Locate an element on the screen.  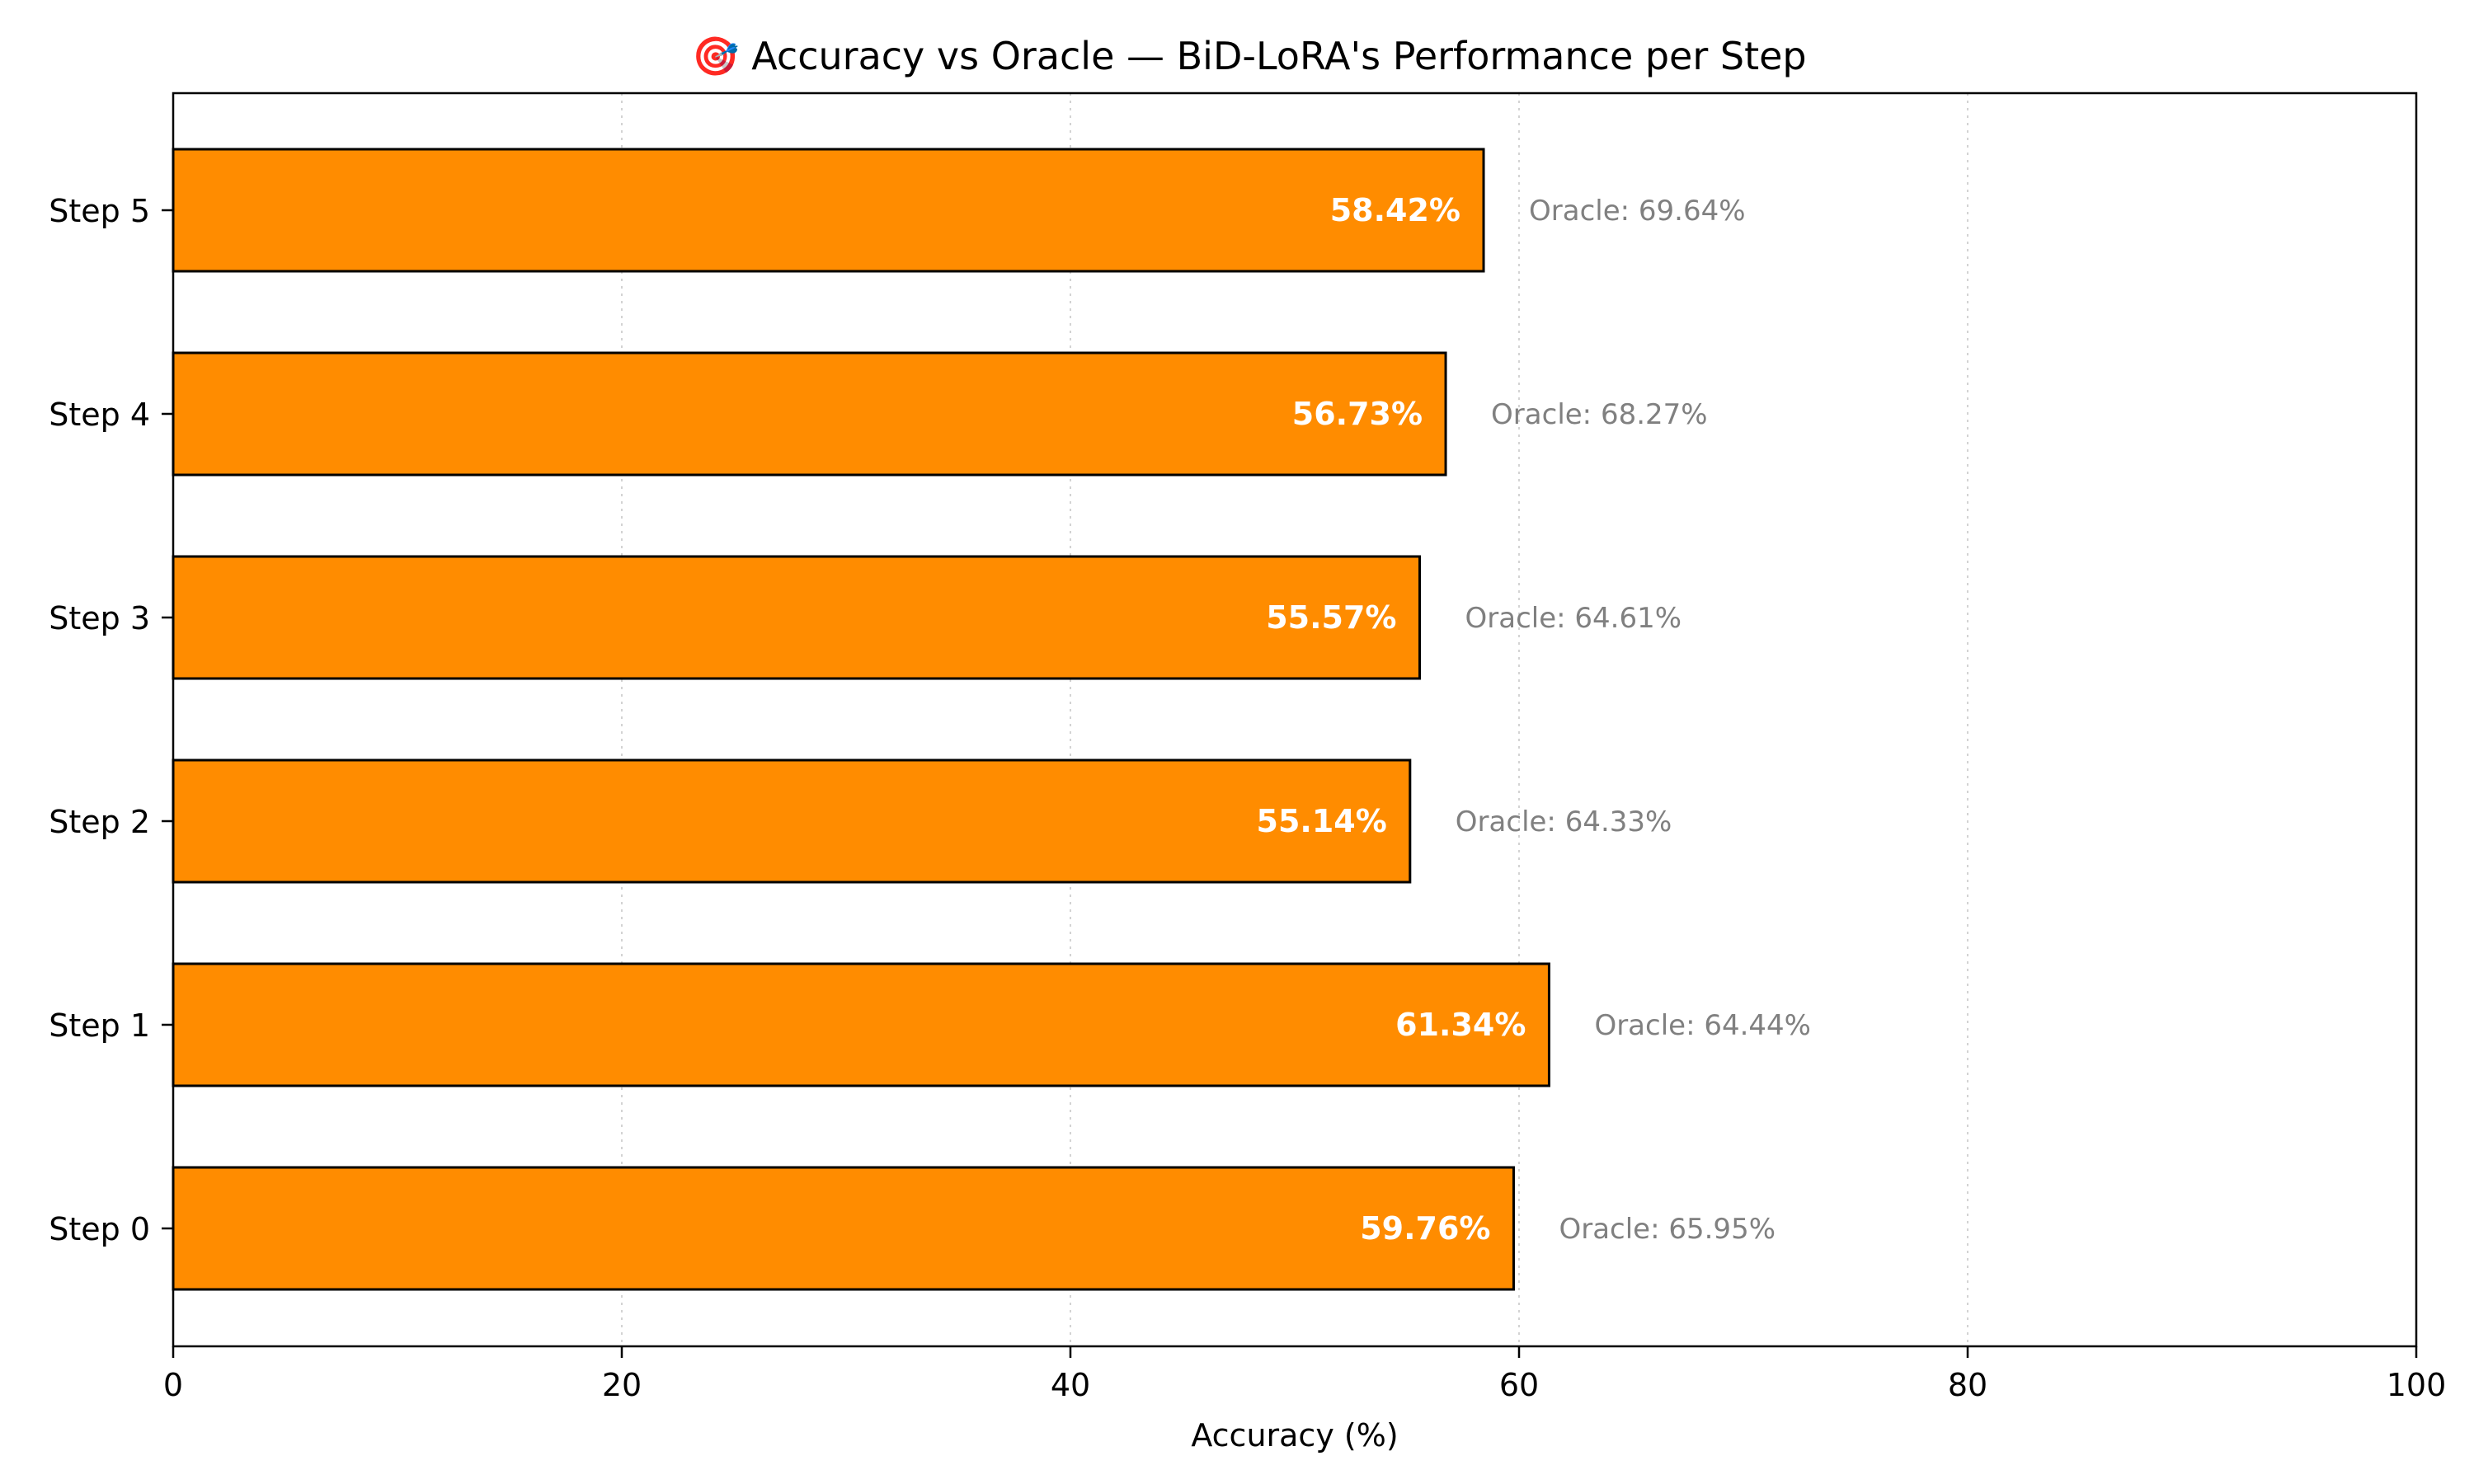
oracle-label: Oracle: 64.44% is located at coordinates (1702, 1025).